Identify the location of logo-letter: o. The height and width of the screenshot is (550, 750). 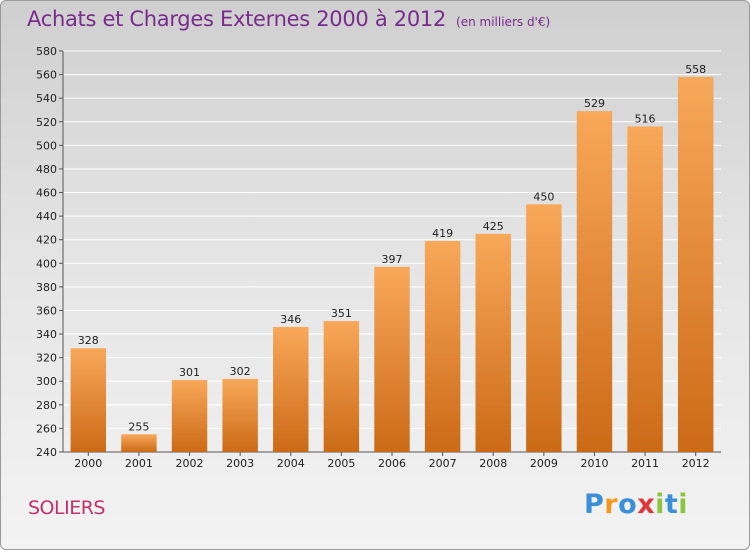
(628, 504).